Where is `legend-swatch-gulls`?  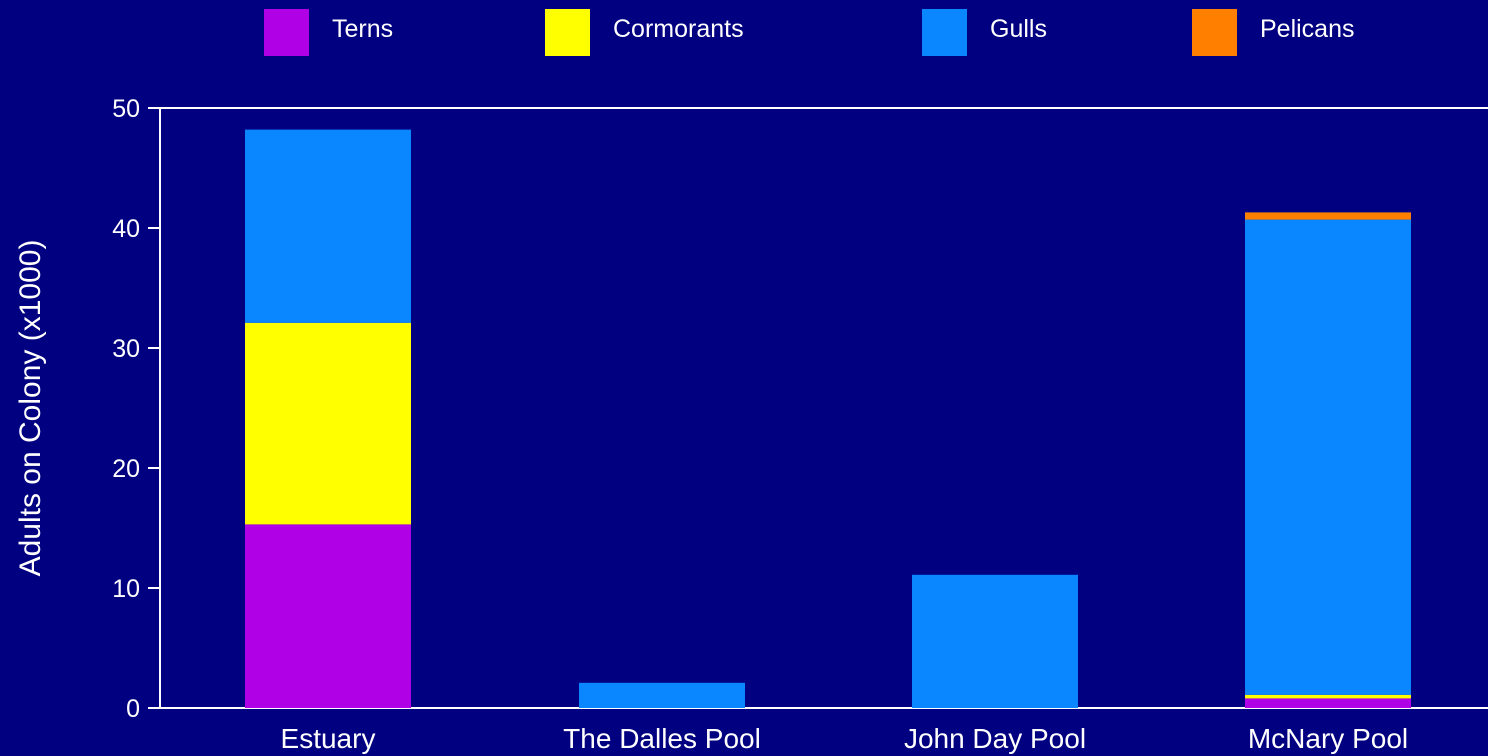 legend-swatch-gulls is located at coordinates (944, 32).